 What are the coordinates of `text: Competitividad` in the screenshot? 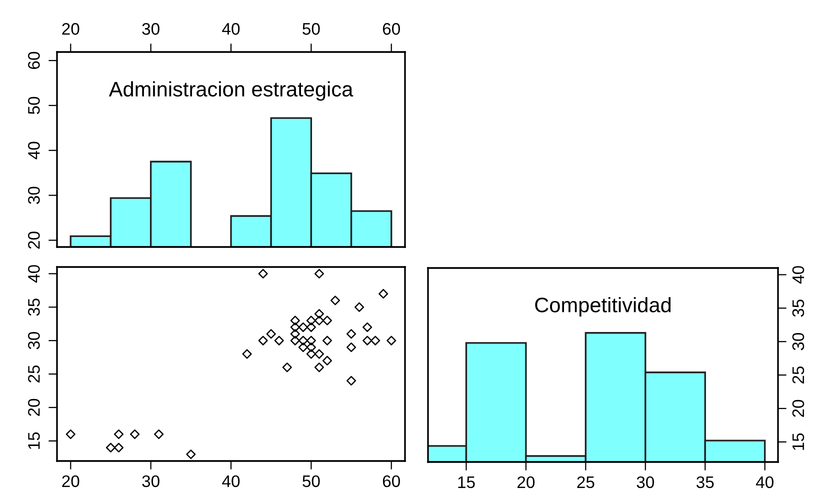 It's located at (603, 307).